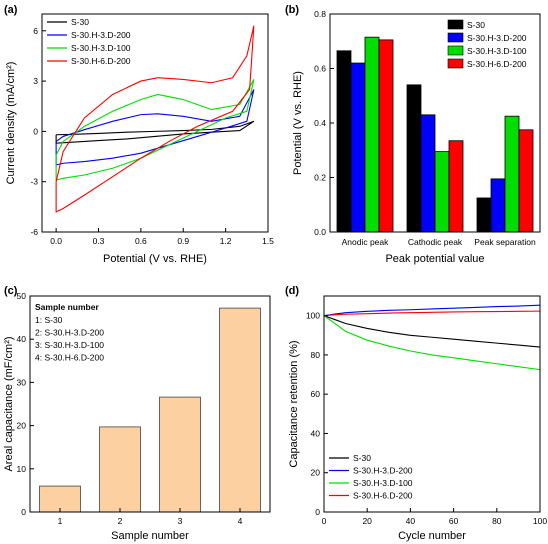 The width and height of the screenshot is (548, 544). I want to click on panel-b-category-label: Cathodic peak, so click(435, 242).